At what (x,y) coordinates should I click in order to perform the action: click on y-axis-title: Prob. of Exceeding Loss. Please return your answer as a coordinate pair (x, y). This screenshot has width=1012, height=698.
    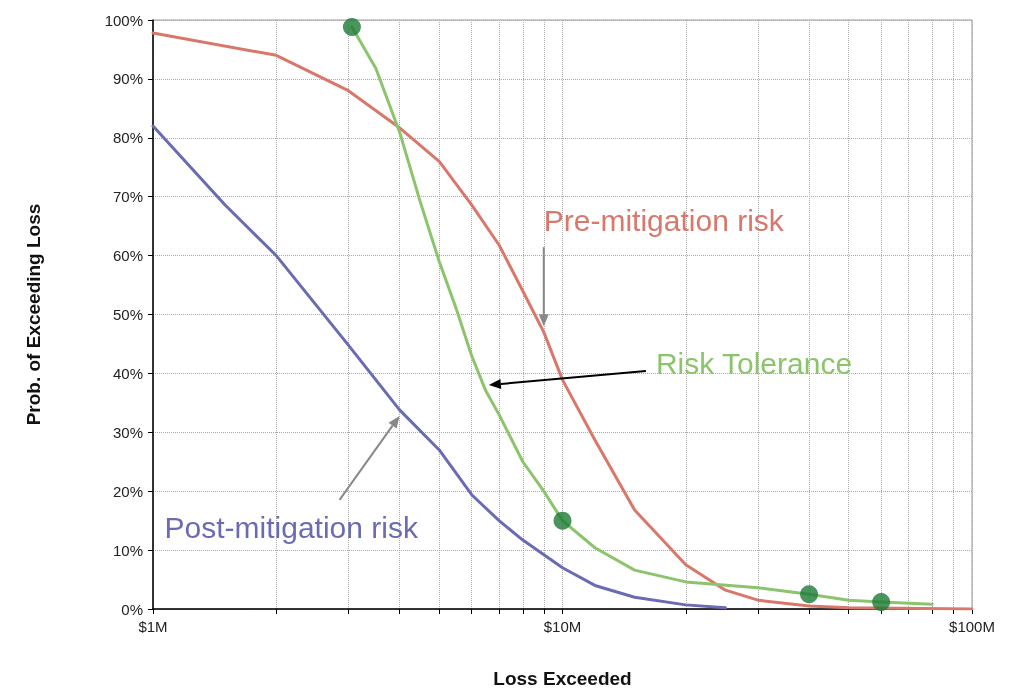
    Looking at the image, I should click on (33, 314).